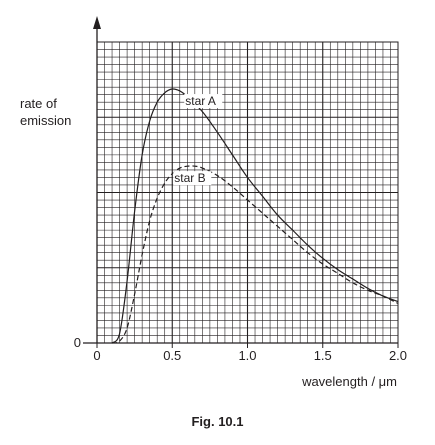  I want to click on x-tick-label: 0, so click(96, 355).